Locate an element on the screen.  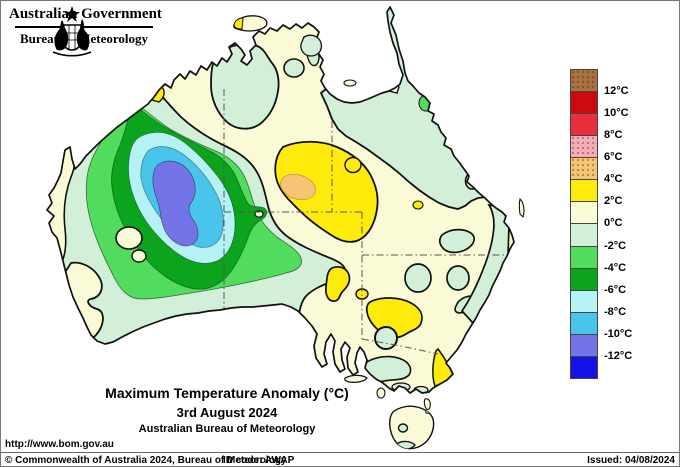
coat-of-arms-icon is located at coordinates (72, 31).